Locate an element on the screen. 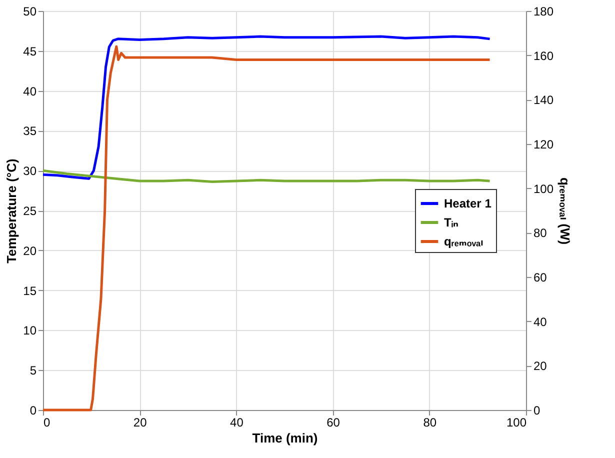  y2-tick-label: 100 is located at coordinates (544, 189).